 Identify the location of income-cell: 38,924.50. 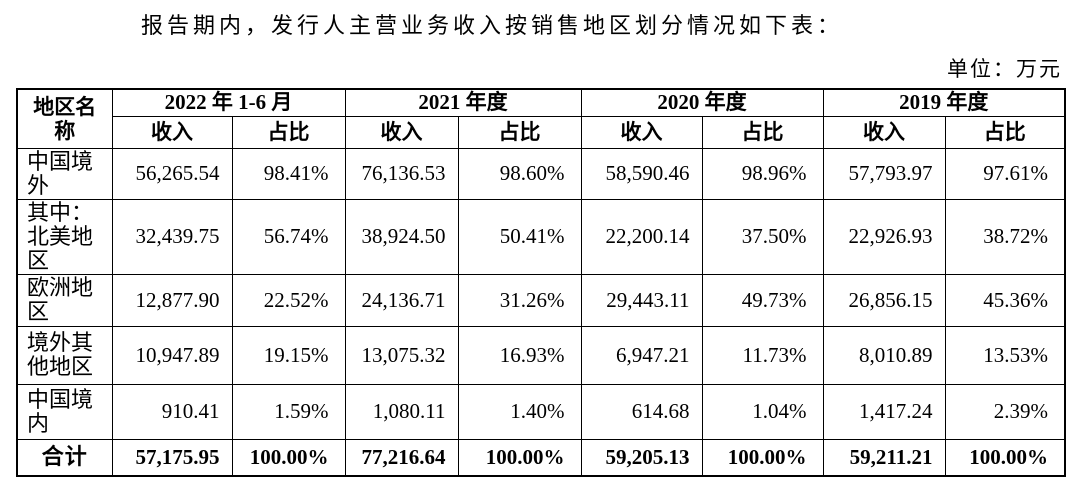
(401, 236).